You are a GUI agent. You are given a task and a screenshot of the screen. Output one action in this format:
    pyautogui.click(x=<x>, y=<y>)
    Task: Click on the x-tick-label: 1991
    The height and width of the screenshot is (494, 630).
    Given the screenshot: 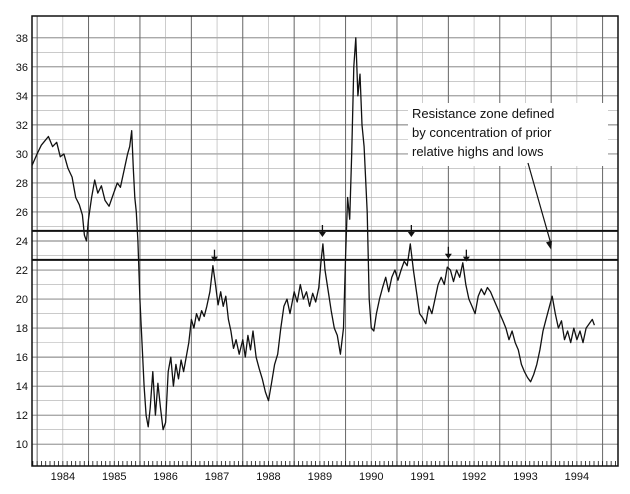 What is the action you would take?
    pyautogui.click(x=422, y=477)
    